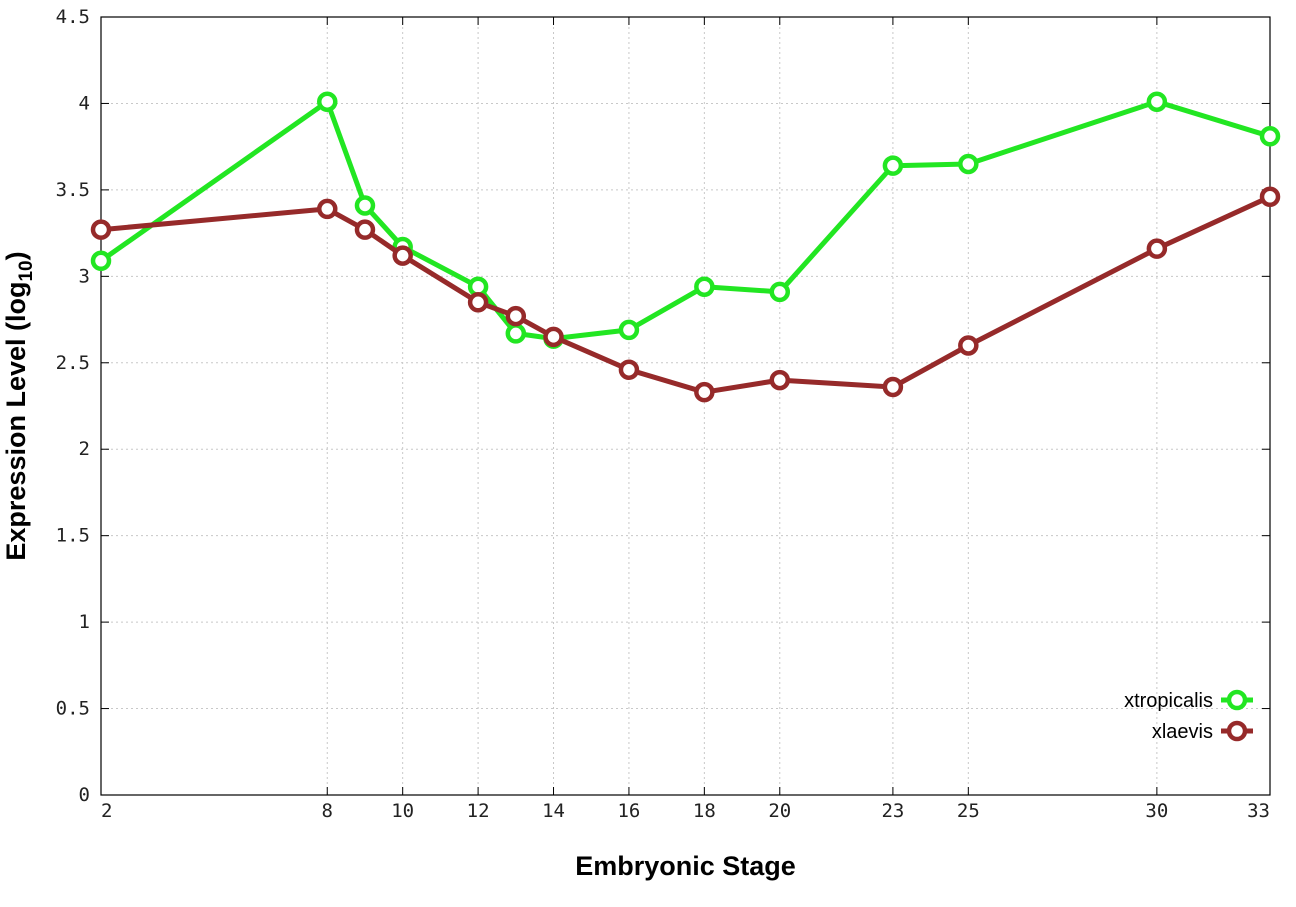 The width and height of the screenshot is (1296, 907). Describe the element at coordinates (106, 811) in the screenshot. I see `x-tick-label: 2` at that location.